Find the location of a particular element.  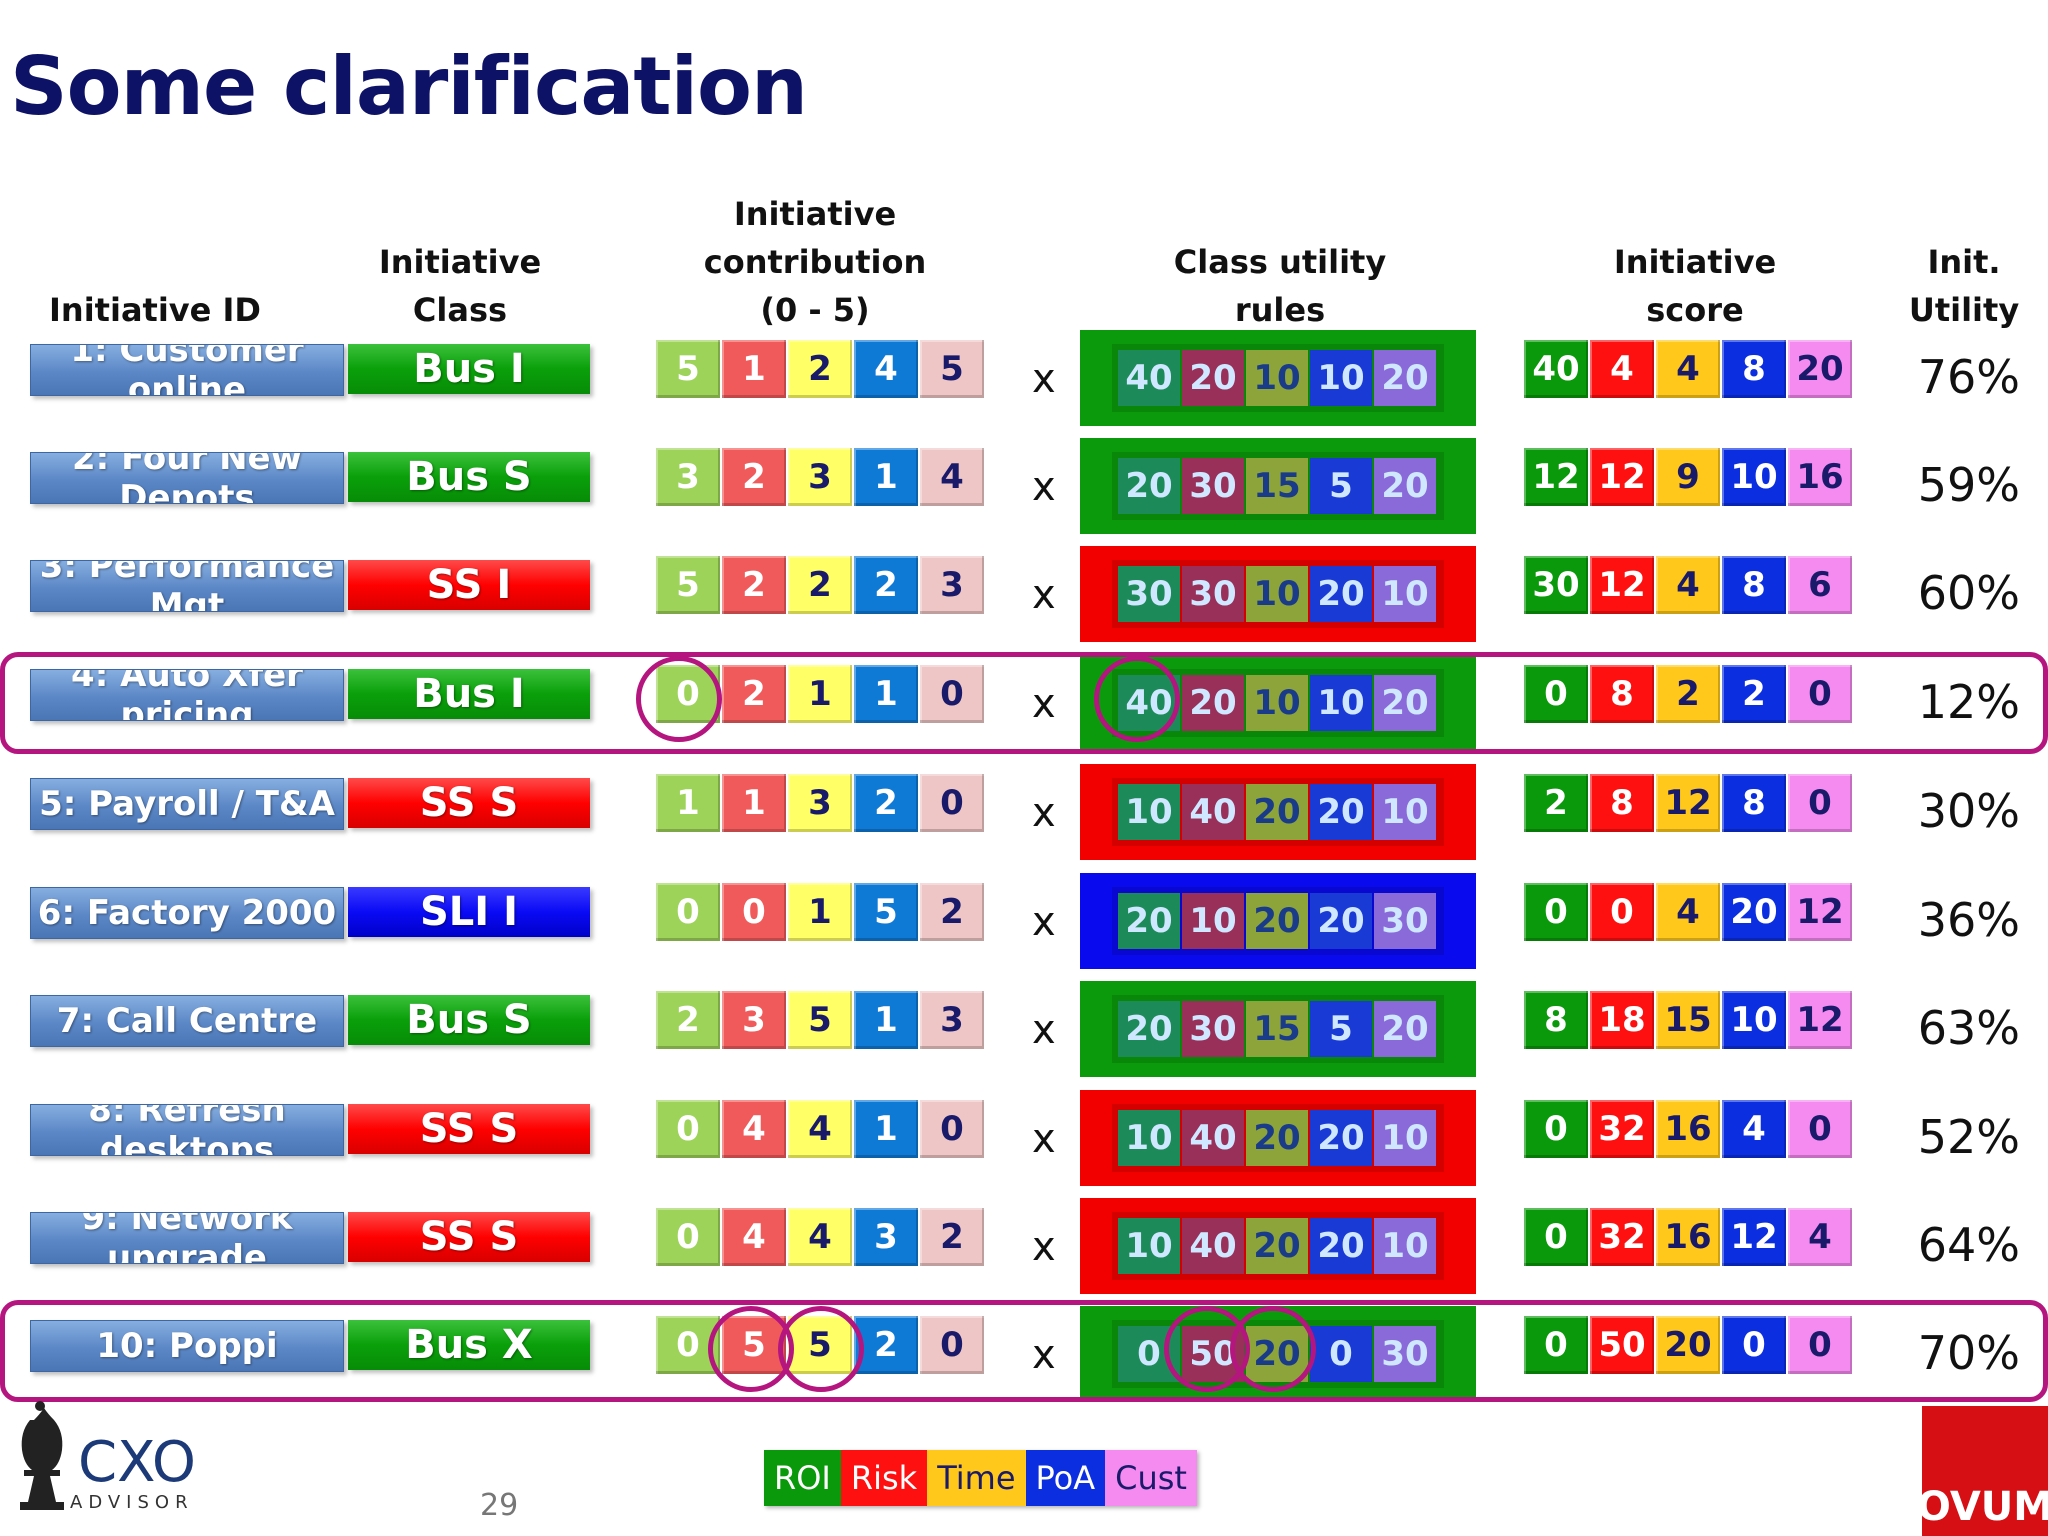

score-time: 20 is located at coordinates (1688, 1345).